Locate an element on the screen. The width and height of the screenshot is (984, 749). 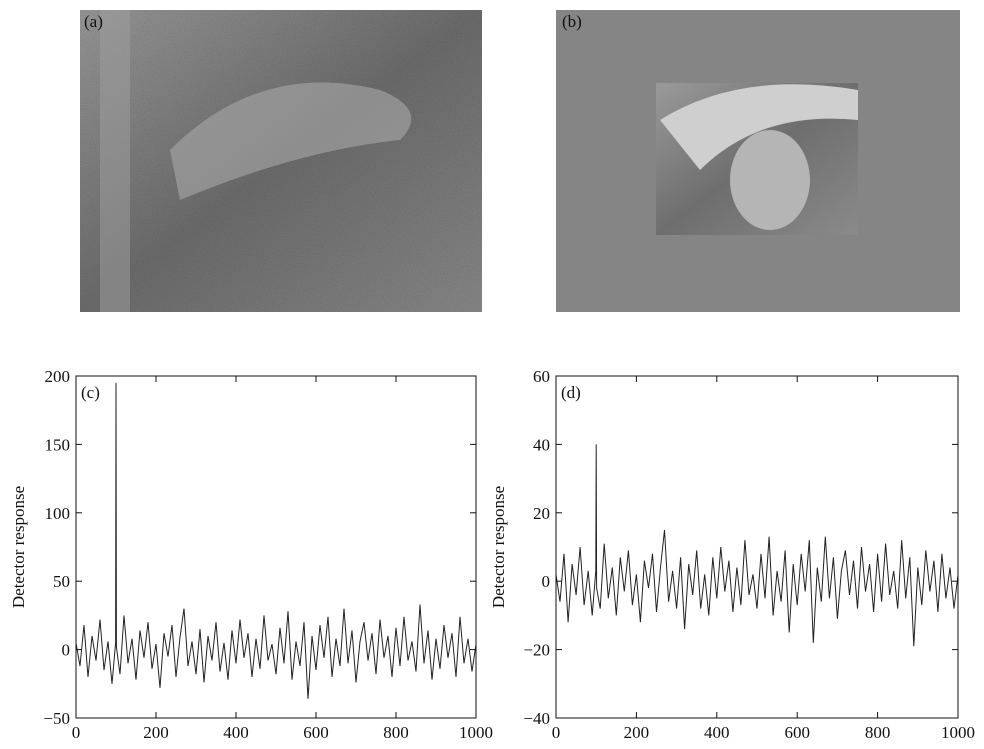
y-tick-label: 150 is located at coordinates (58, 444).